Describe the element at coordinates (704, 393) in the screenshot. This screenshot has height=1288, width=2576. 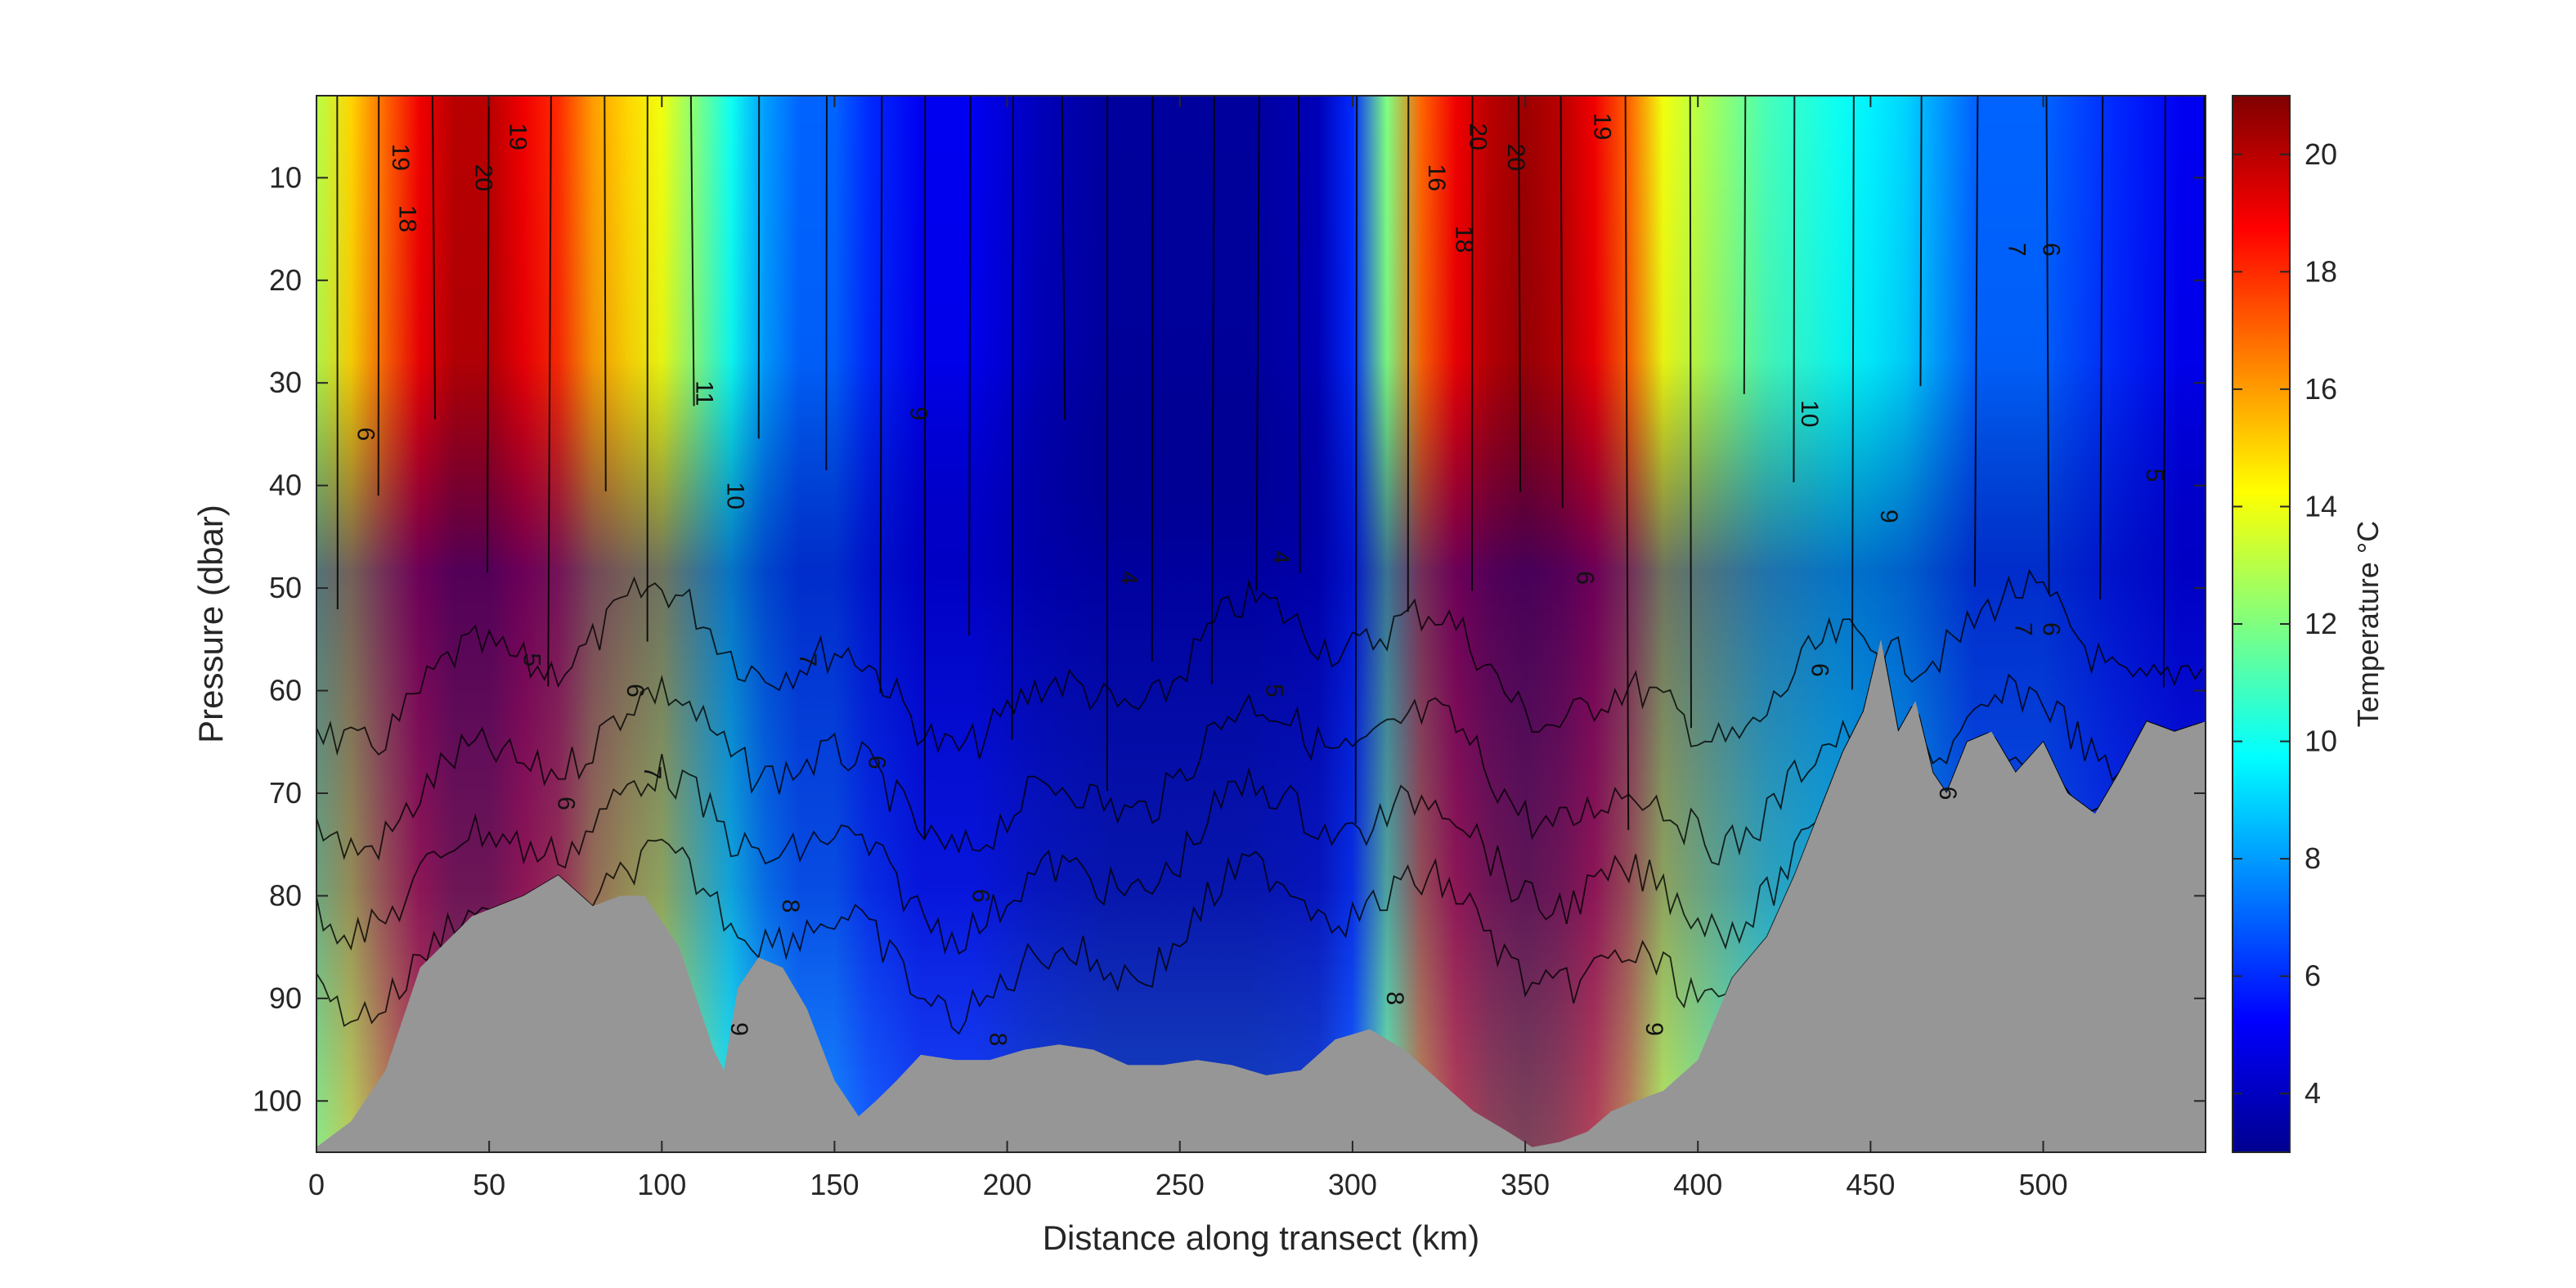
I see `contour-label: 11` at that location.